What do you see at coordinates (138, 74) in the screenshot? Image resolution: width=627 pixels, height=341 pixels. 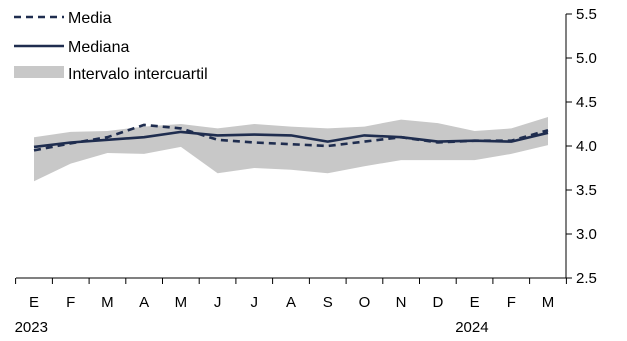 I see `legend-label-iqr: Intervalo intercuartil` at bounding box center [138, 74].